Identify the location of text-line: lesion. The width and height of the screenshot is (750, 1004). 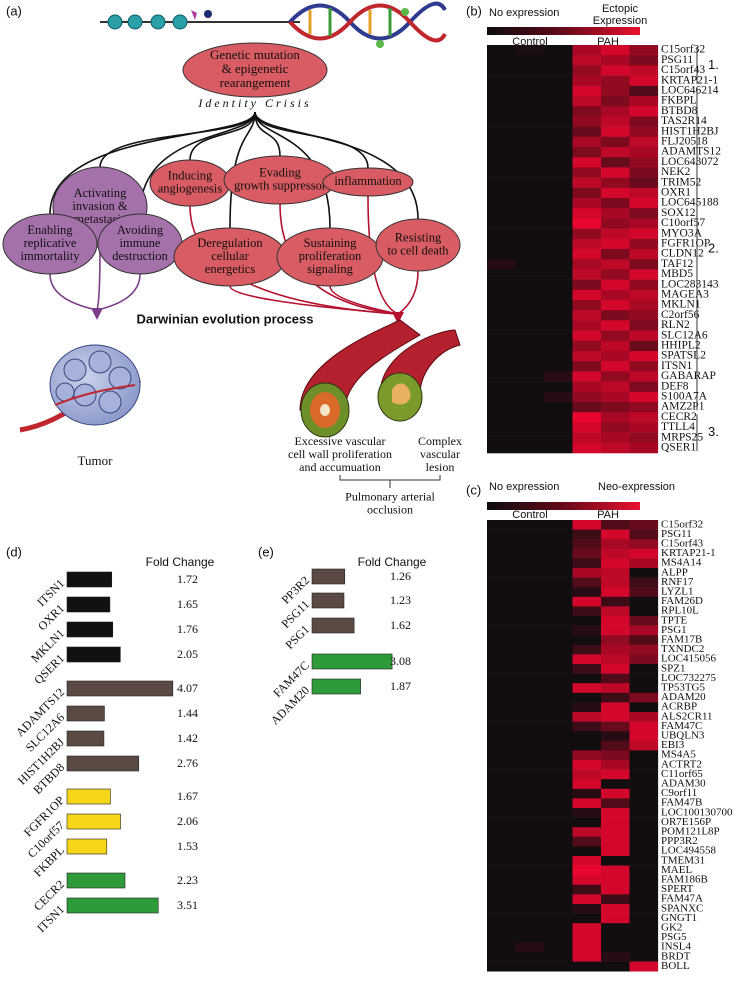
(440, 467).